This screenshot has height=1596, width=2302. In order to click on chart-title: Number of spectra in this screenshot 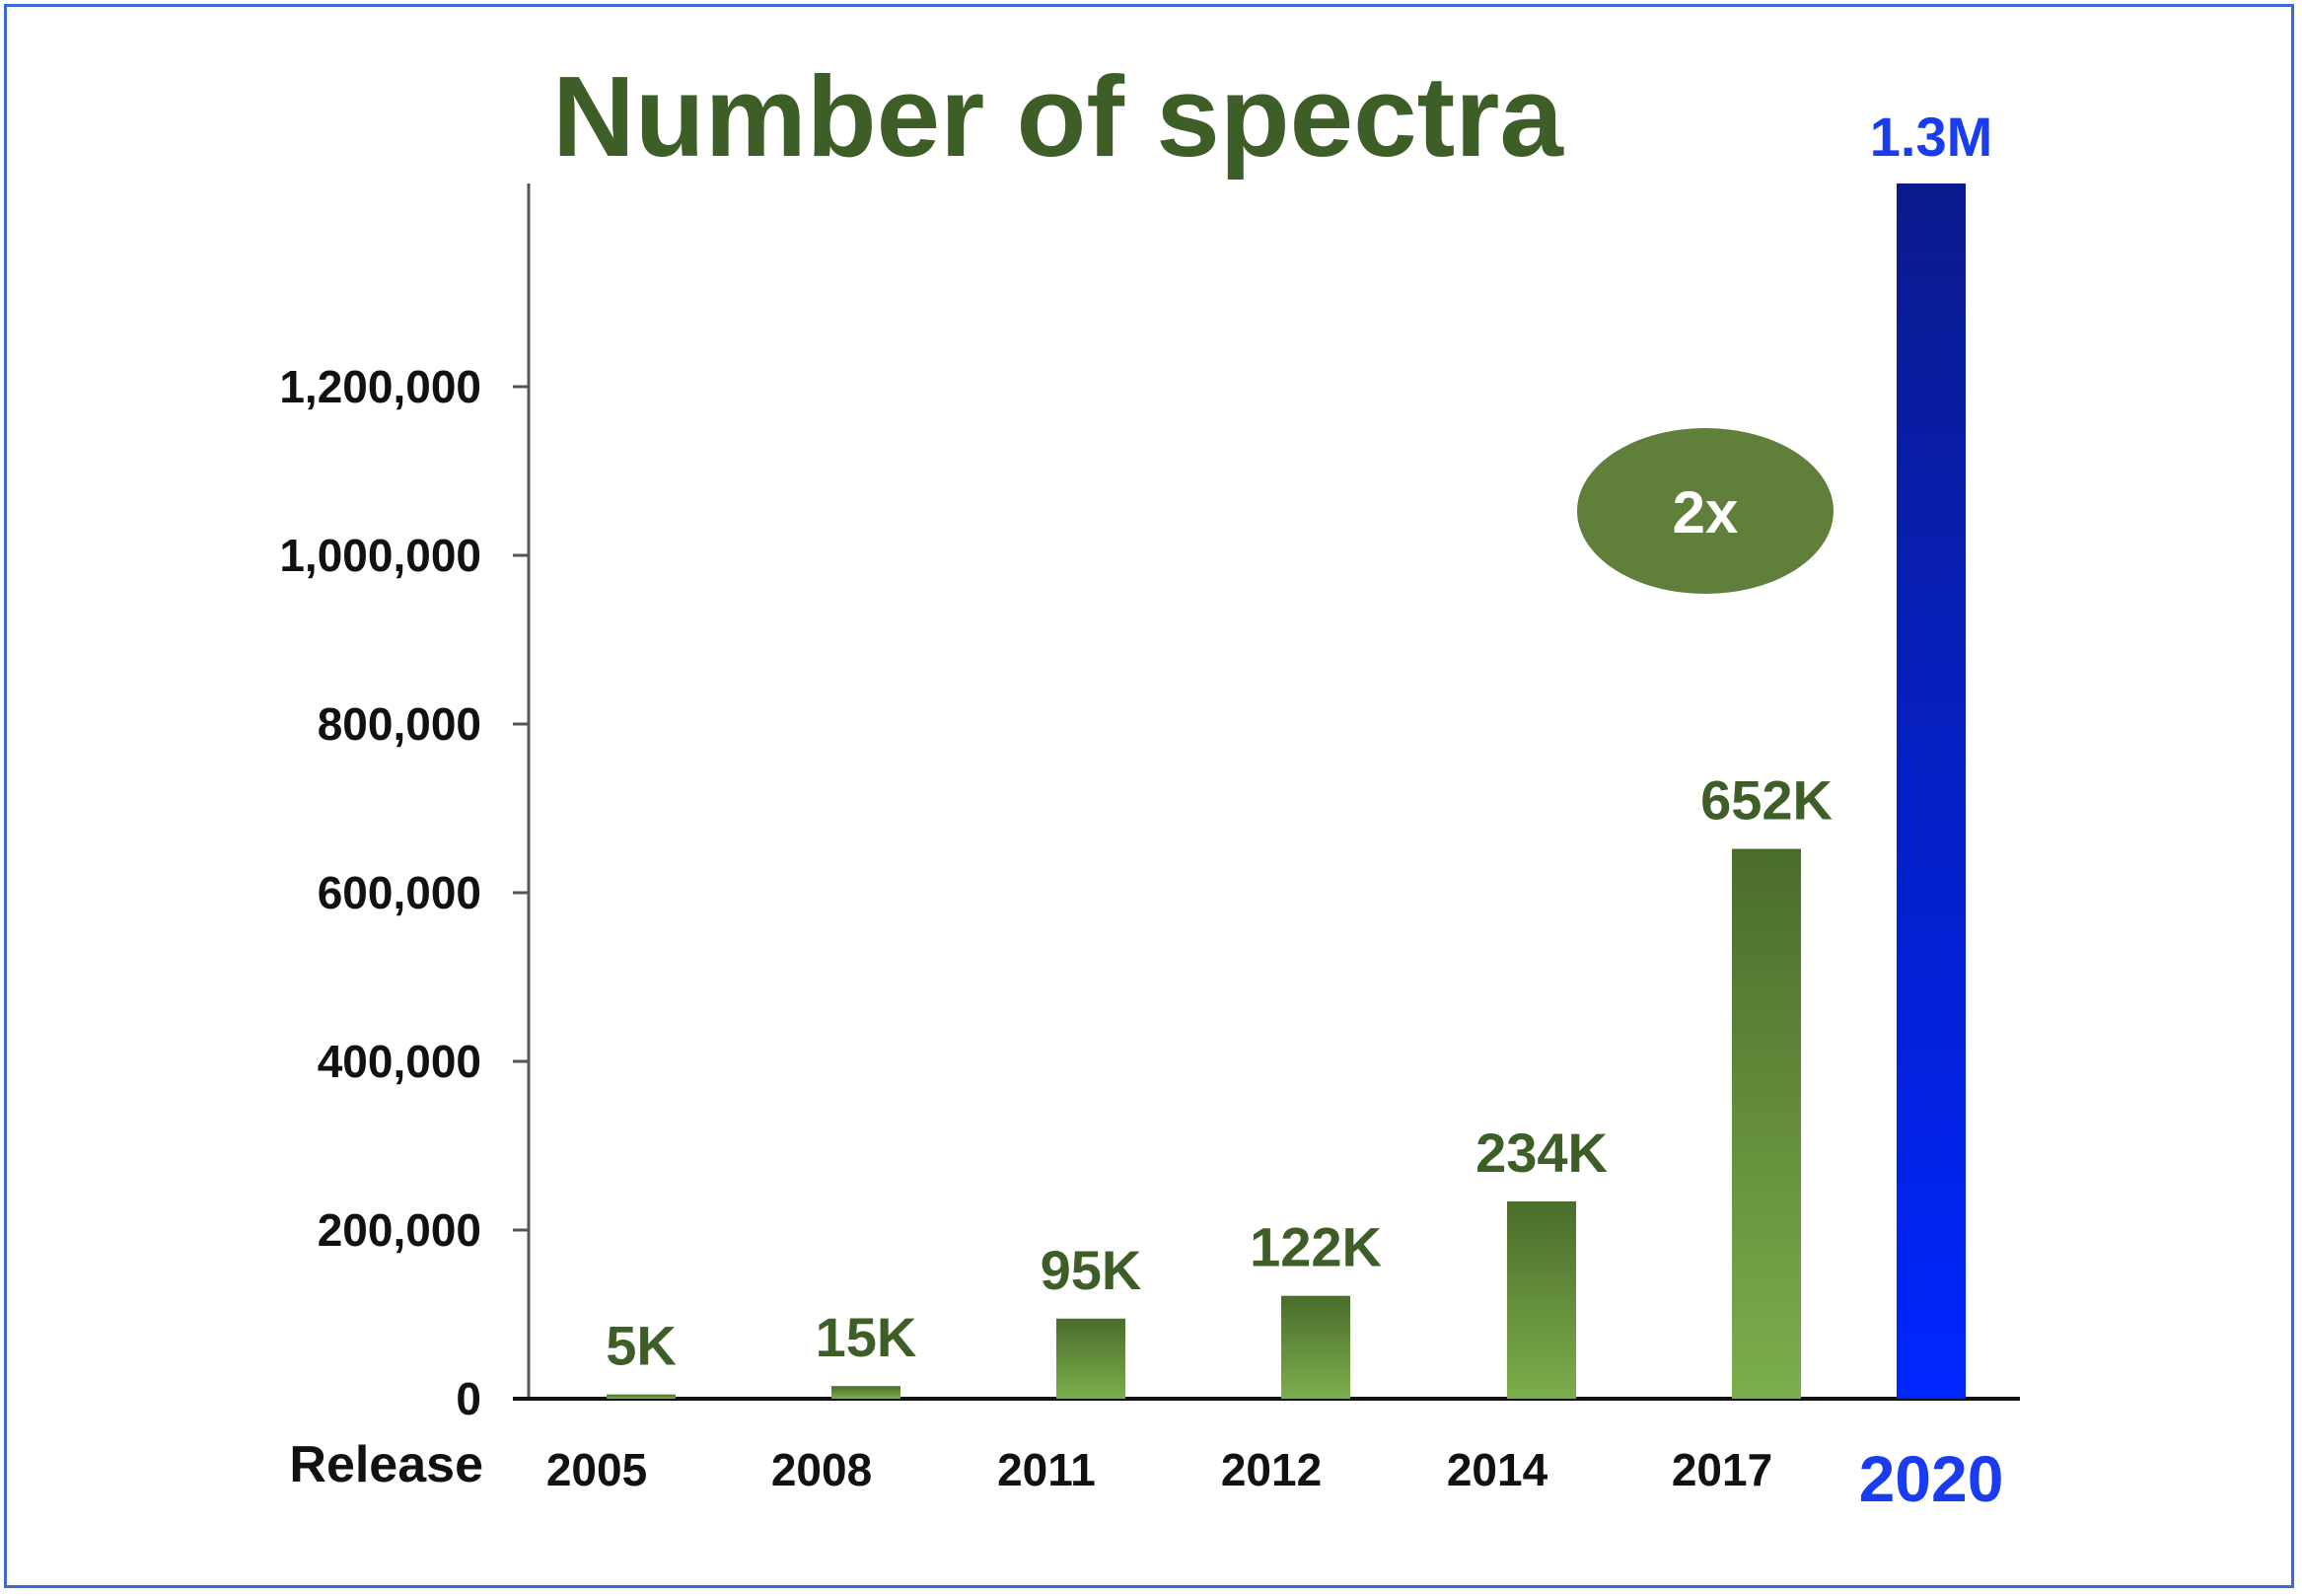, I will do `click(1058, 116)`.